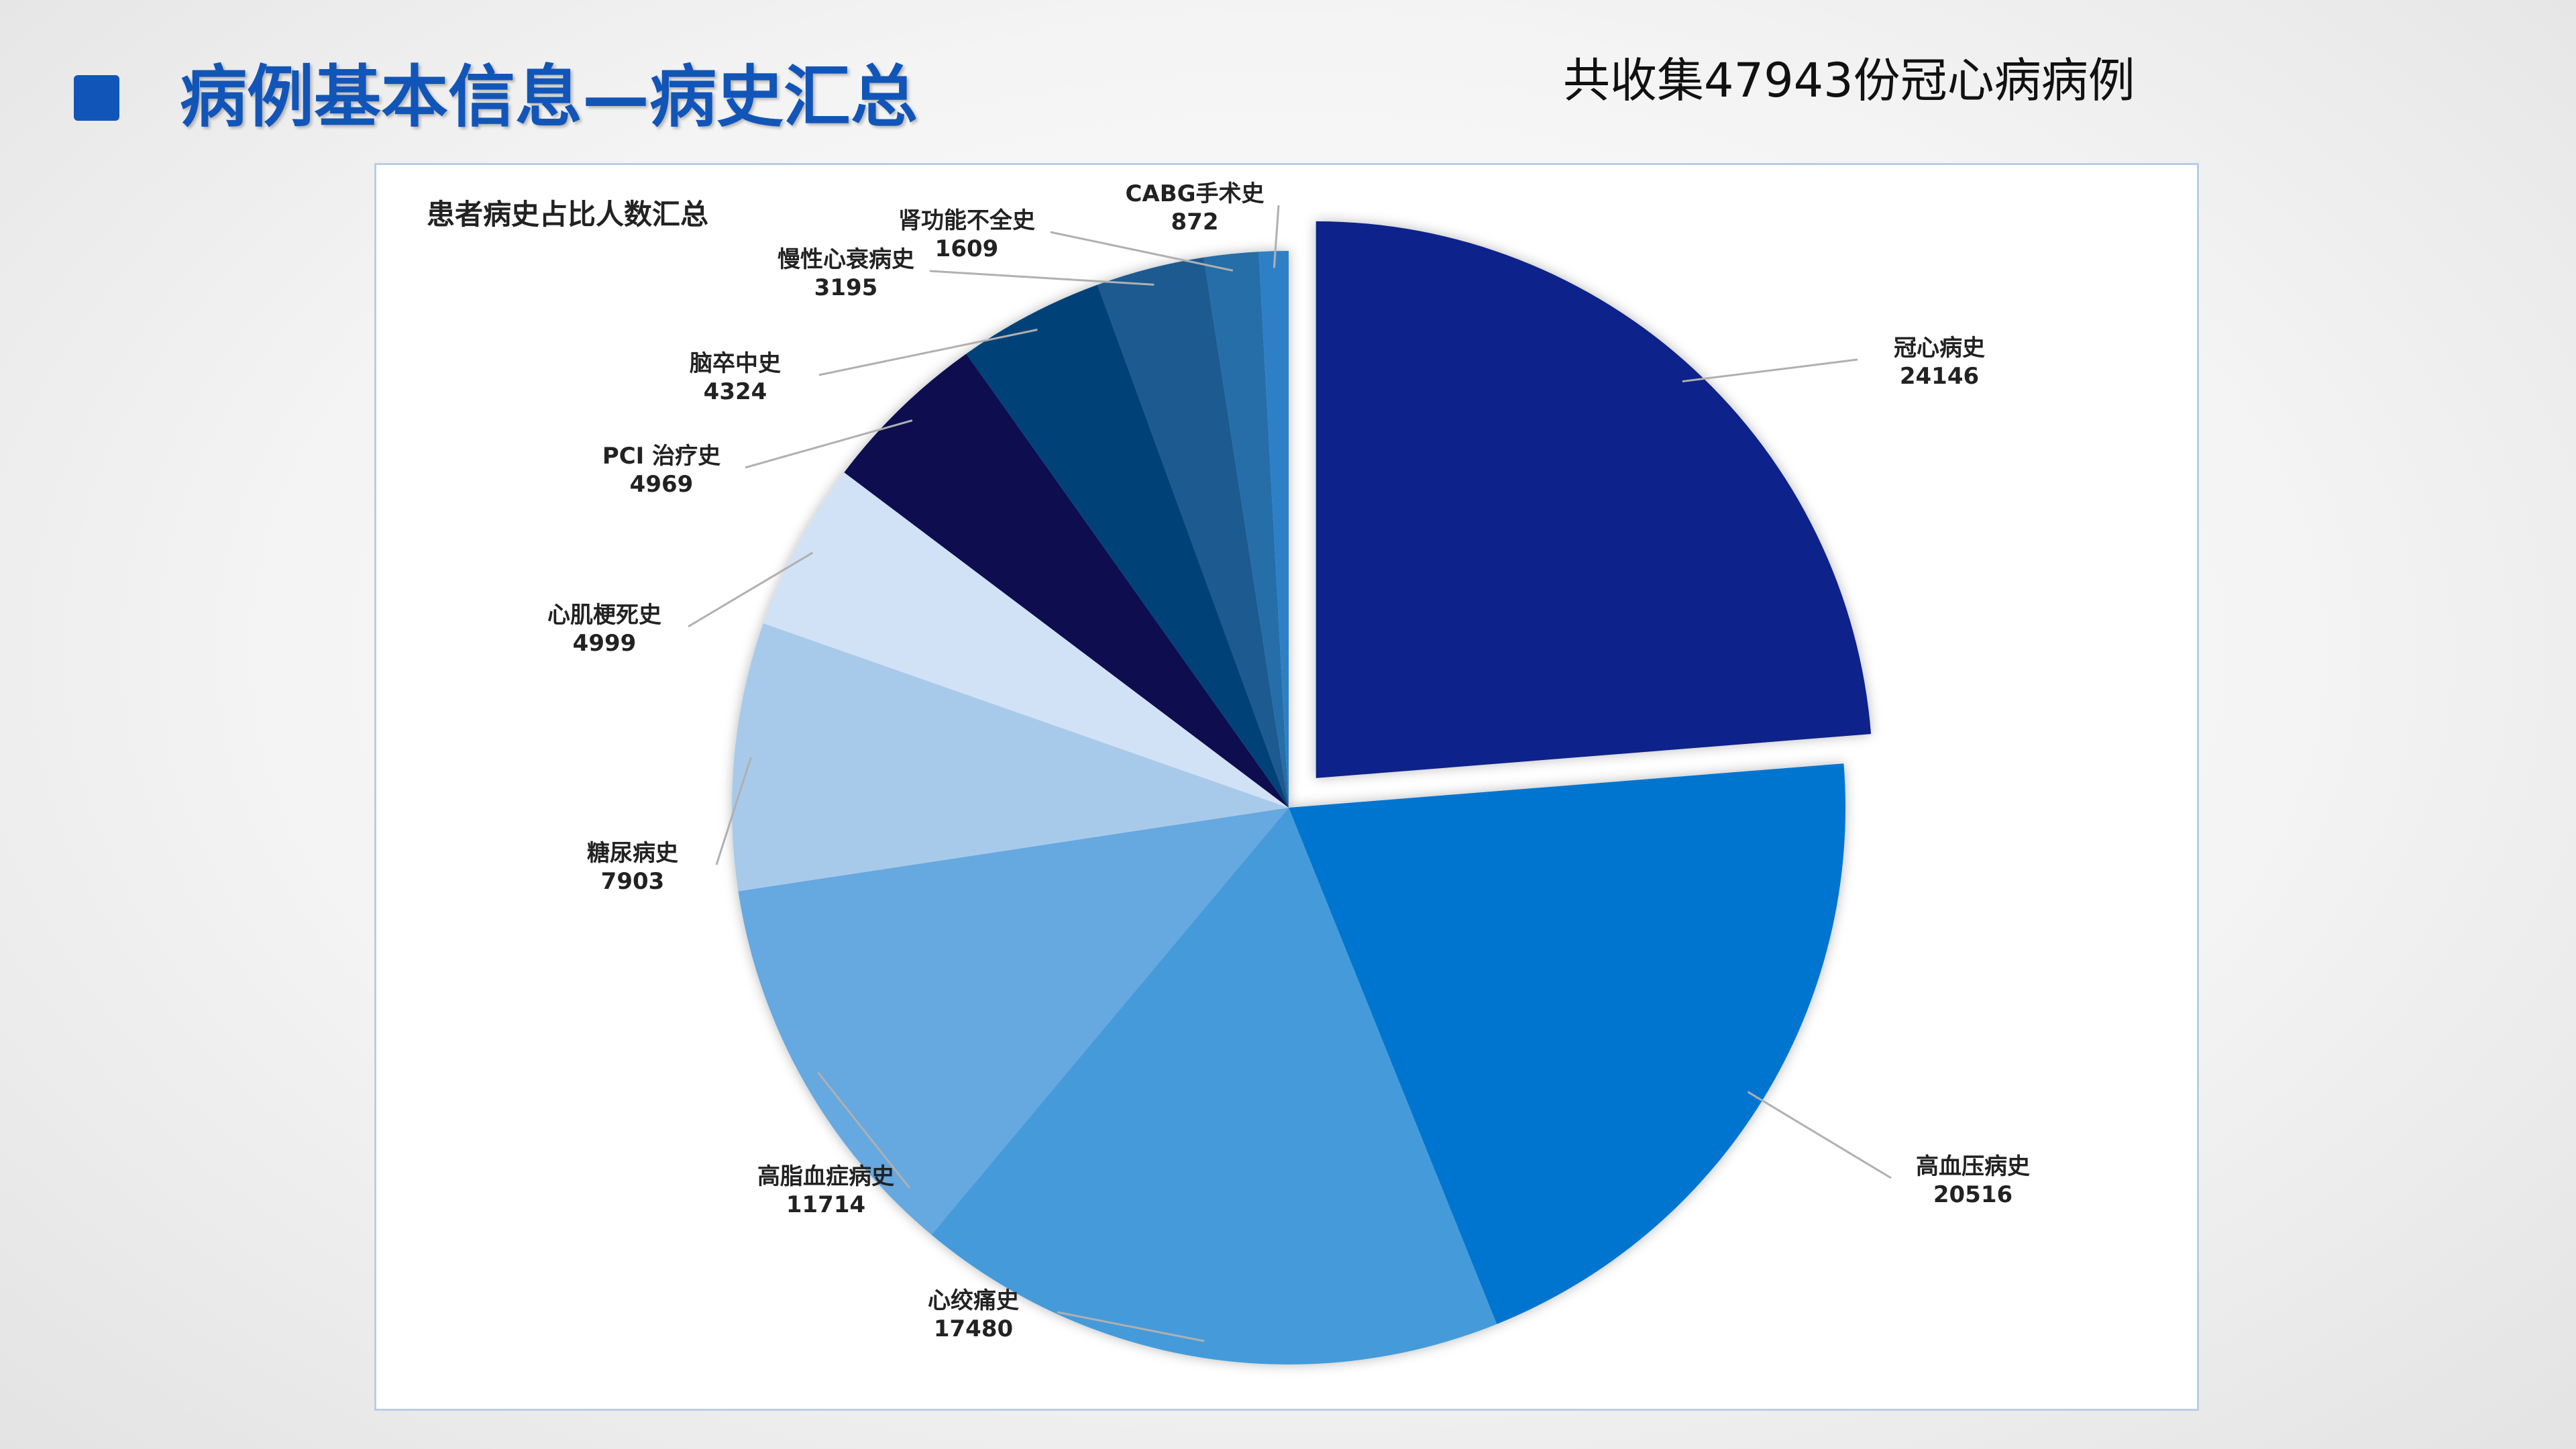  I want to click on slice-label-value-0: 24146, so click(1939, 376).